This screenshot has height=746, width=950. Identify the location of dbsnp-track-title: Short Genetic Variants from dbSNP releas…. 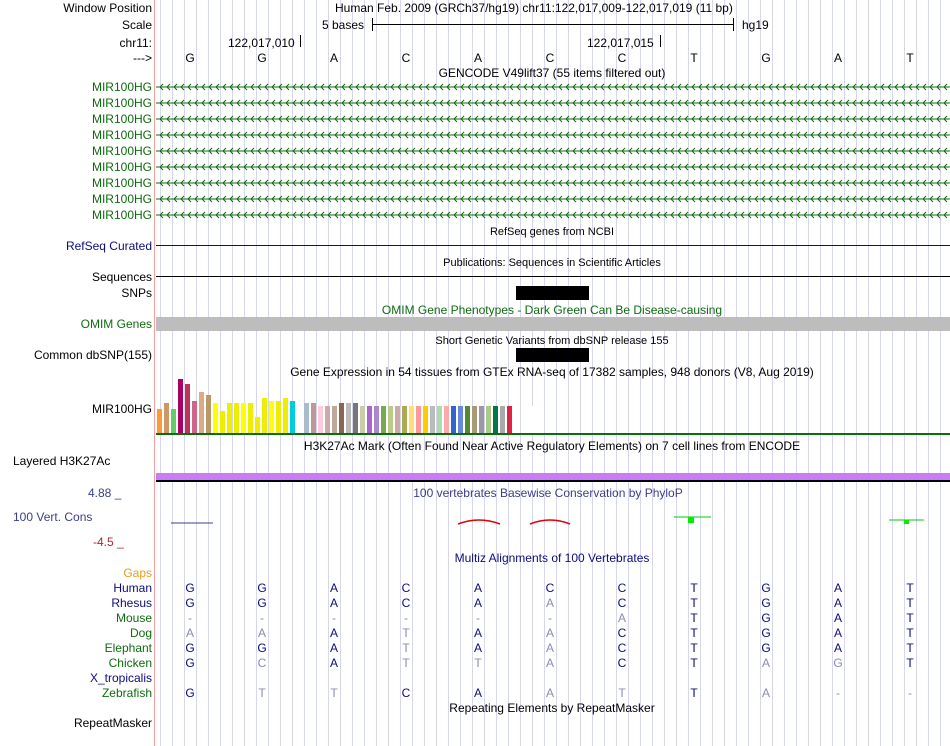
(552, 341).